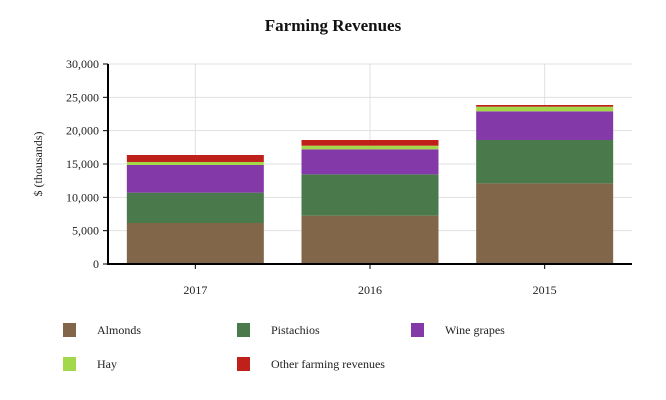  Describe the element at coordinates (38, 164) in the screenshot. I see `y-axis-label: $ (thousands)` at that location.